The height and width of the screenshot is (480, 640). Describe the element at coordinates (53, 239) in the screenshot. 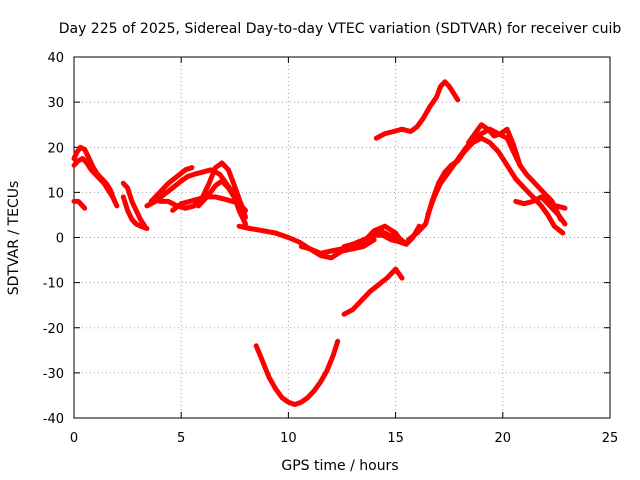

I see `y-tick-labels: -40 -30 -20 -10 0 10 20 30 40` at that location.